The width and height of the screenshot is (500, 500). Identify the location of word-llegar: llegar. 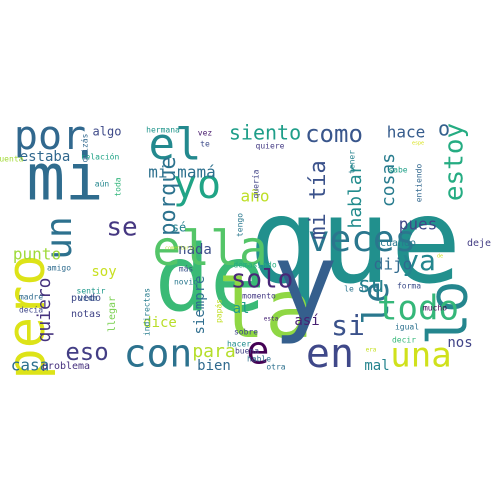
(112, 314).